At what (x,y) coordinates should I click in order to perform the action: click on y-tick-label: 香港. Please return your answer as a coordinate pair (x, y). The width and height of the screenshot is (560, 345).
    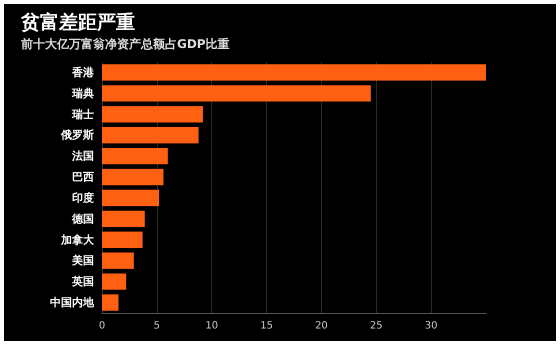
    Looking at the image, I should click on (83, 72).